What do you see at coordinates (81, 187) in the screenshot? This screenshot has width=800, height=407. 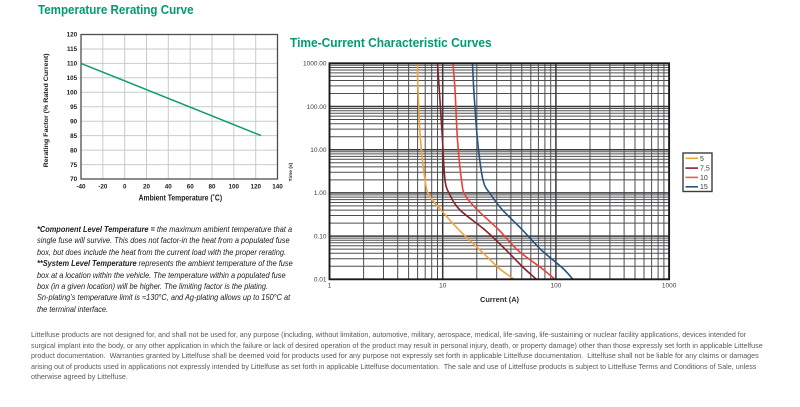 I see `svg-text: -40` at bounding box center [81, 187].